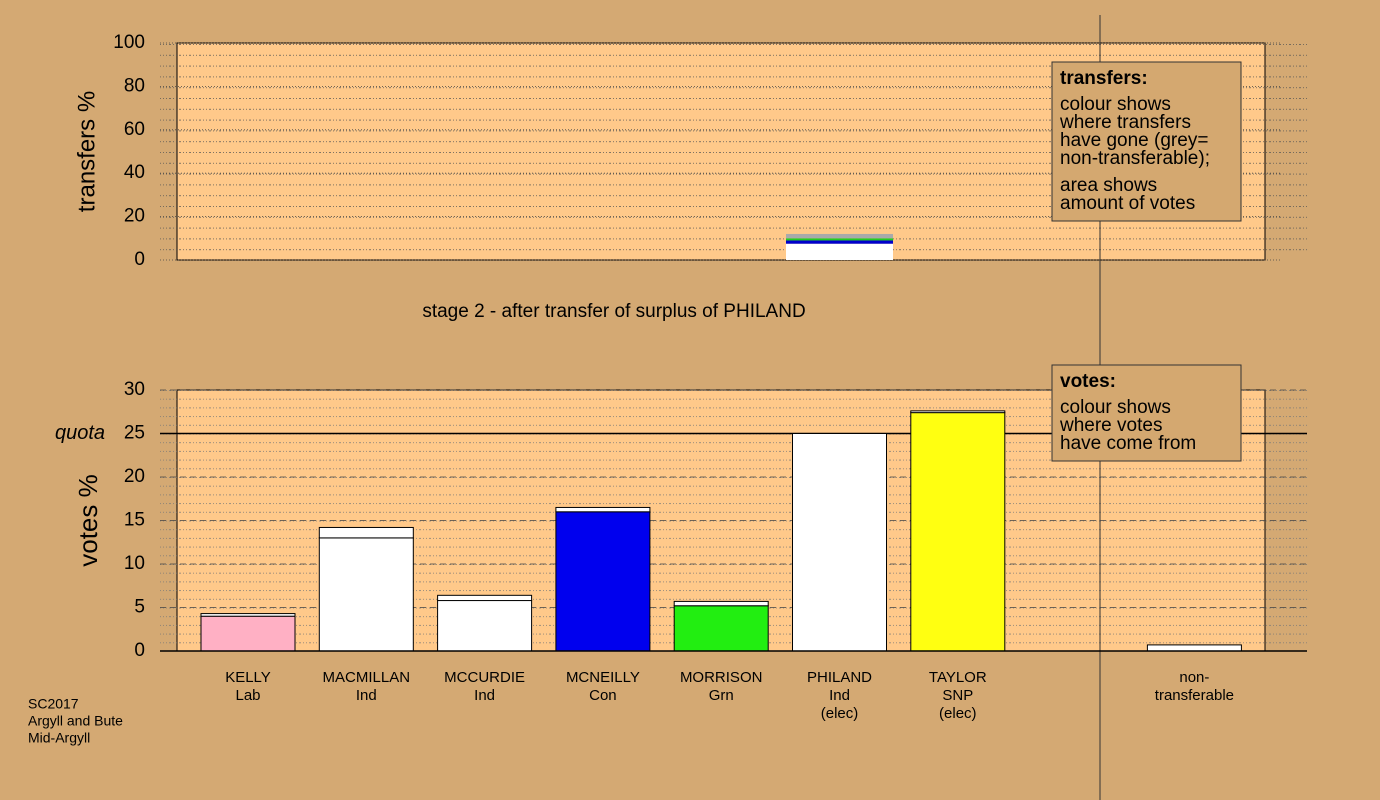 This screenshot has width=1380, height=800. What do you see at coordinates (1108, 185) in the screenshot?
I see `legend-text: area shows` at bounding box center [1108, 185].